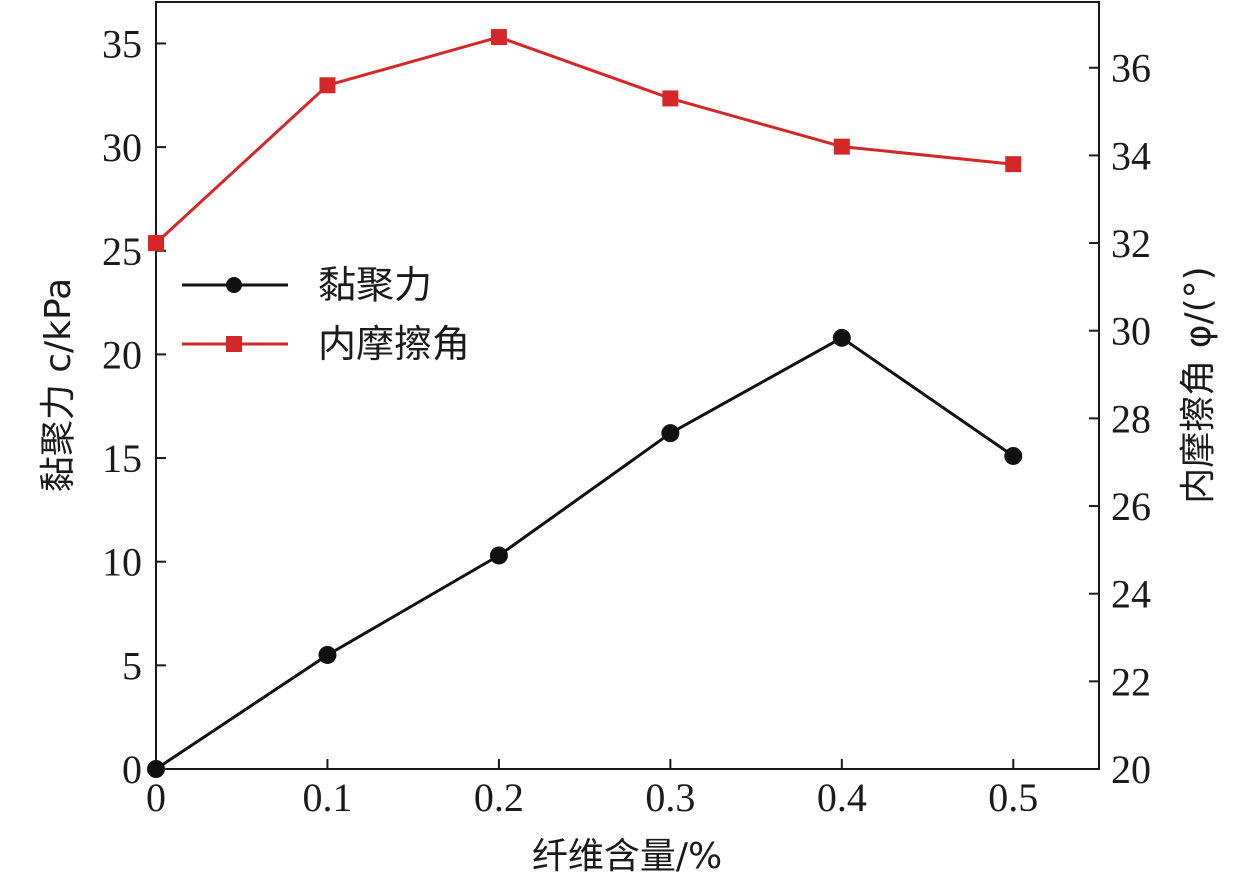  What do you see at coordinates (327, 797) in the screenshot?
I see `x-tick-label: 0.1` at bounding box center [327, 797].